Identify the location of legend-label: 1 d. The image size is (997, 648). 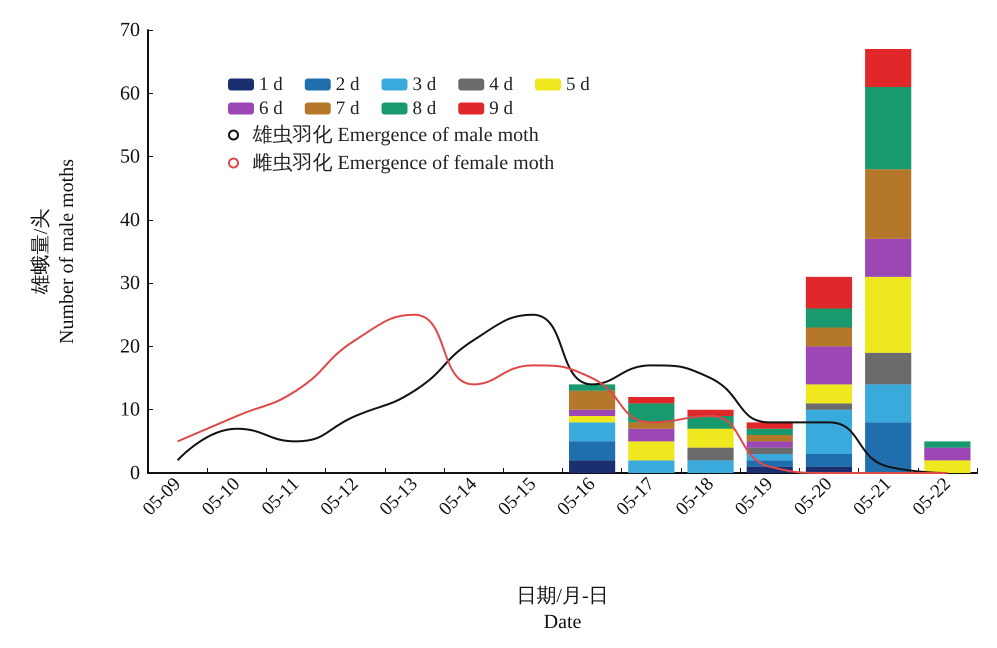
(271, 84).